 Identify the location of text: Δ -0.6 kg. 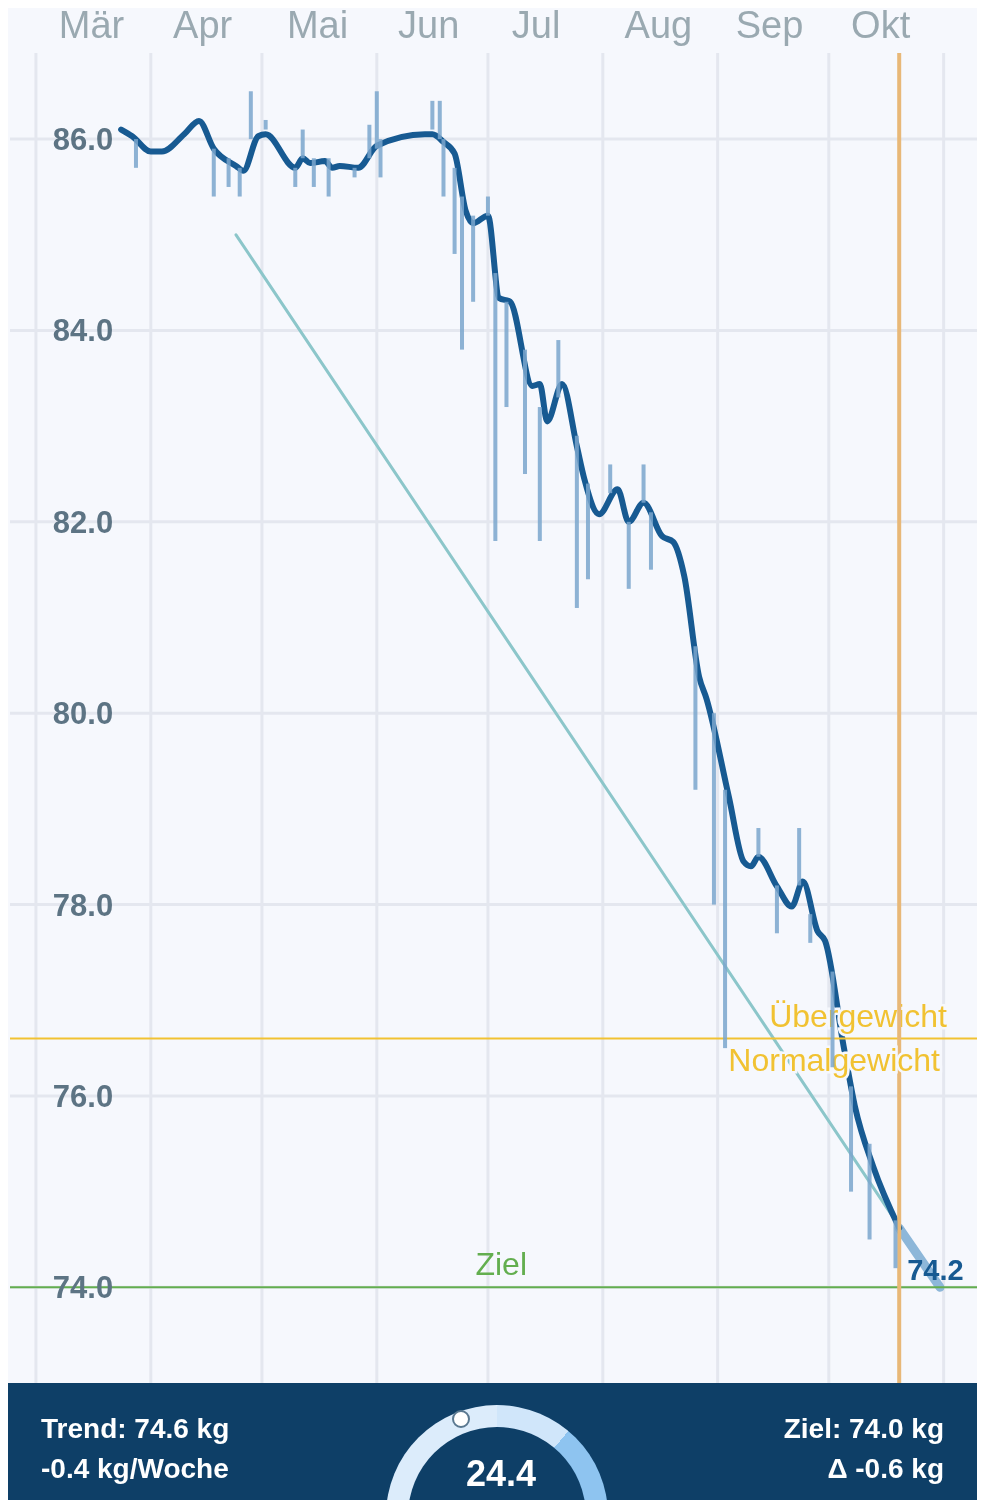
(885, 1469).